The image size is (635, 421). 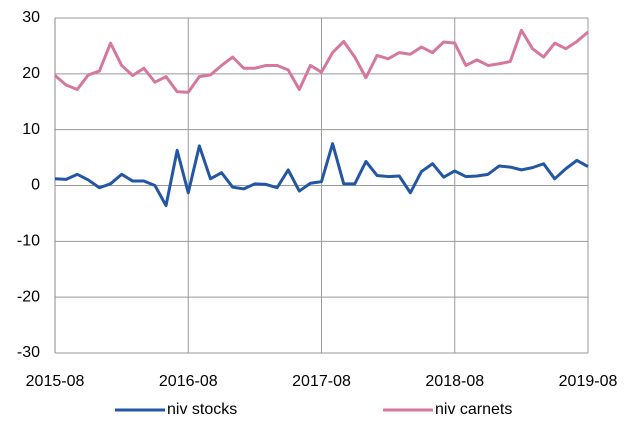 What do you see at coordinates (202, 409) in the screenshot?
I see `legend-label: niv stocks` at bounding box center [202, 409].